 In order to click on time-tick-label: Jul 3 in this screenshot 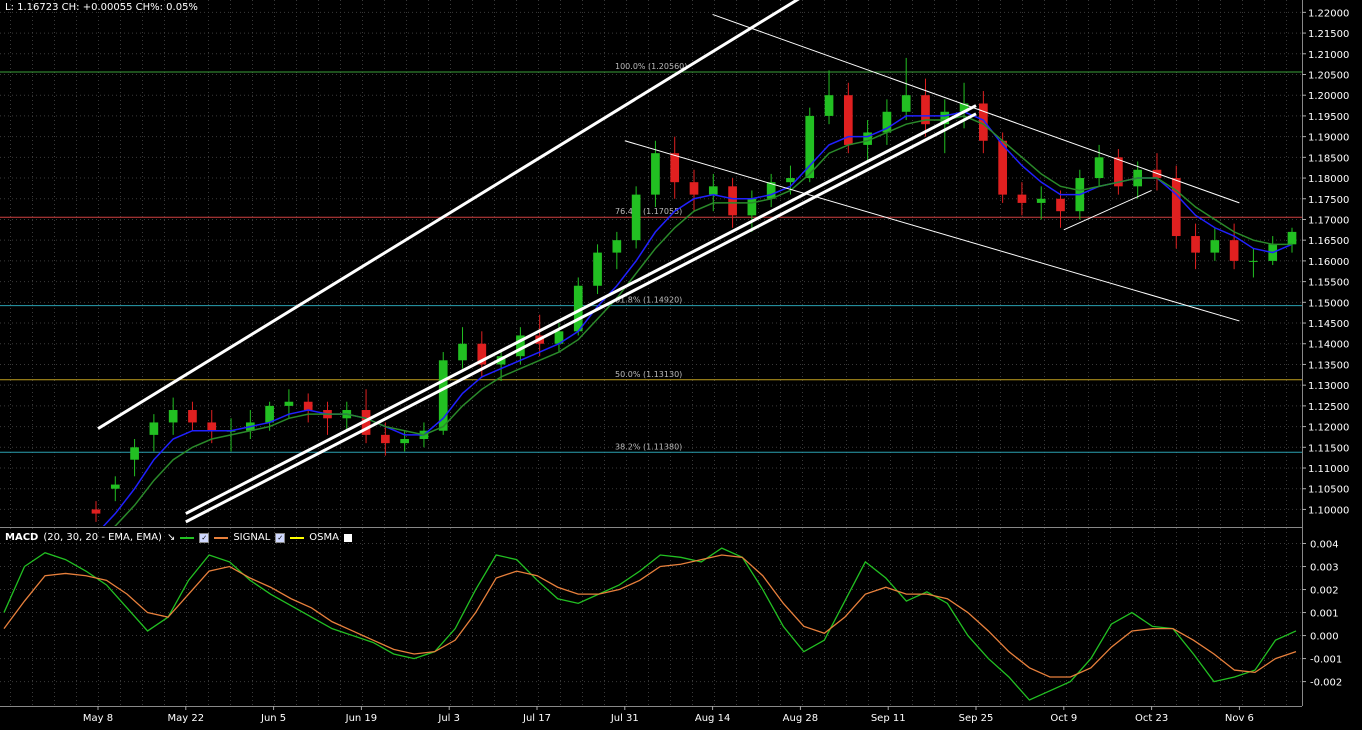, I will do `click(448, 718)`.